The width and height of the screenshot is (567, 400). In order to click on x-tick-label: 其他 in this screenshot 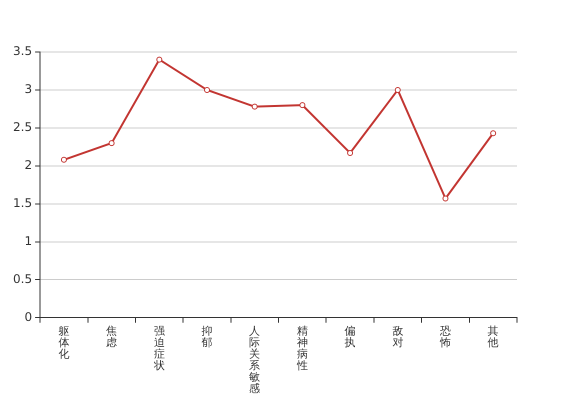, I will do `click(493, 336)`.